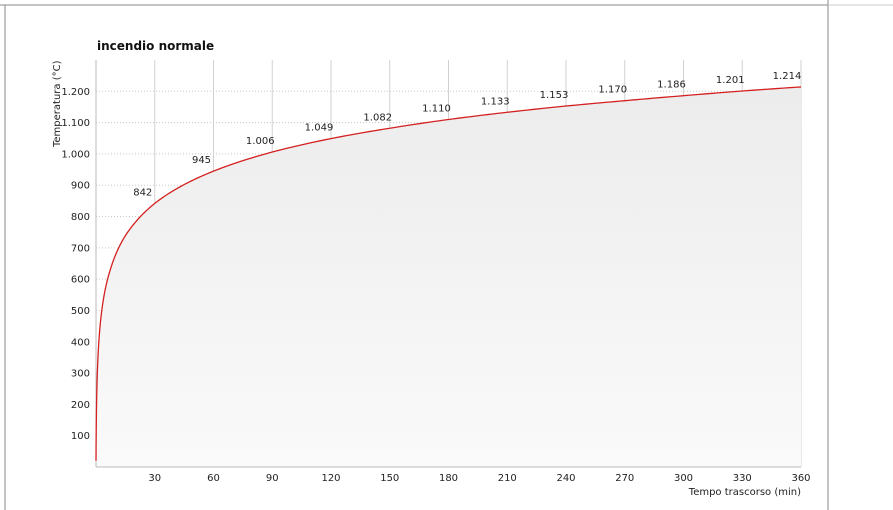  I want to click on data-label: 842, so click(142, 192).